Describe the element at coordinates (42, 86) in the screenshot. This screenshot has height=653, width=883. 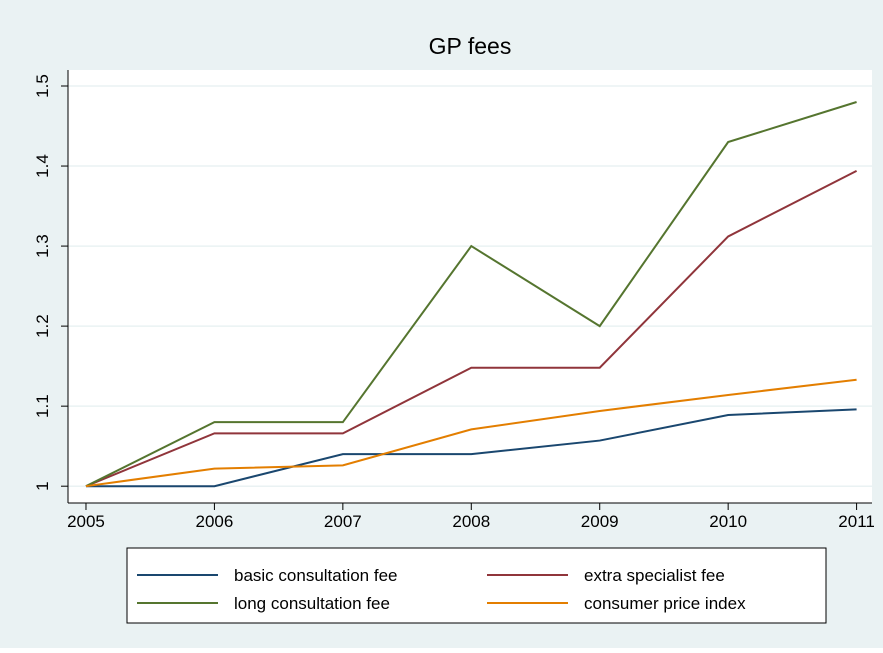
I see `y-tick-label: 1.5` at that location.